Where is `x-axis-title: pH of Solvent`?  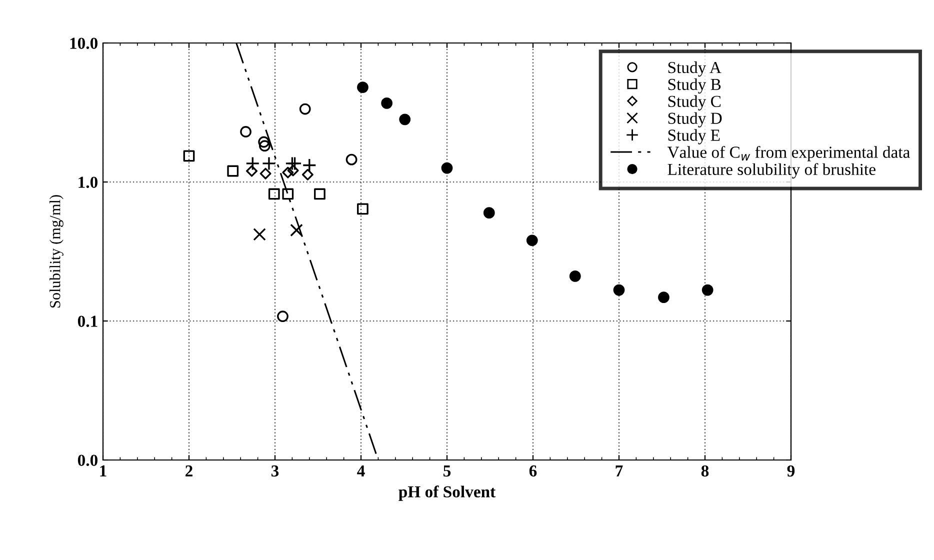
x-axis-title: pH of Solvent is located at coordinates (447, 493).